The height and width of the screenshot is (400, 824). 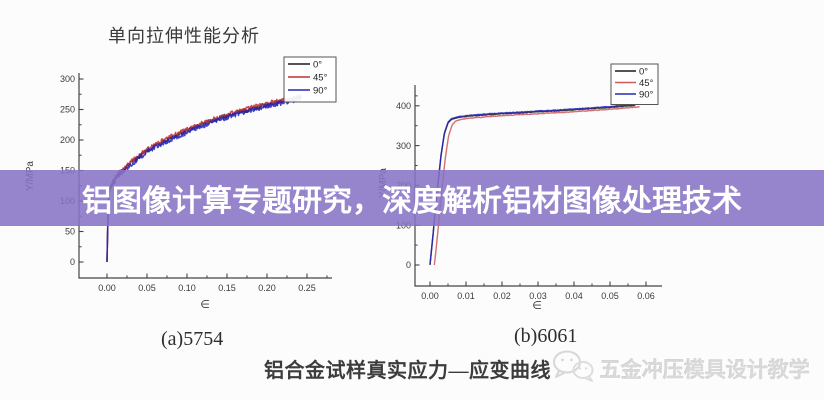 What do you see at coordinates (267, 288) in the screenshot?
I see `x-tick-label: 0.20` at bounding box center [267, 288].